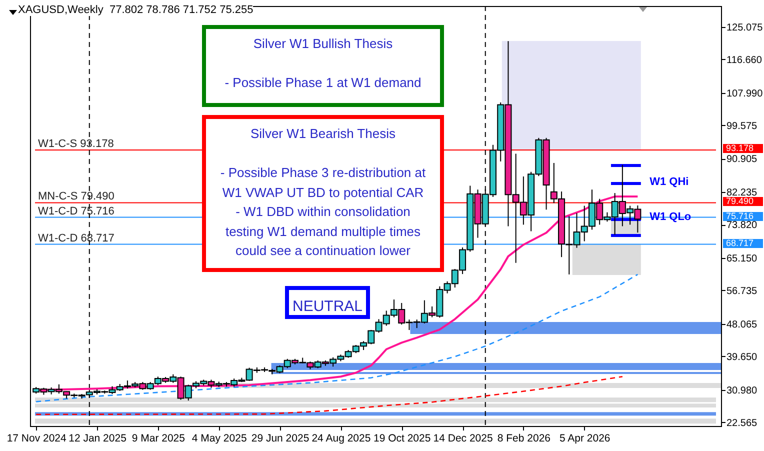 This screenshot has width=764, height=451. What do you see at coordinates (159, 438) in the screenshot?
I see `x-tick-label: 9 Mar 2025` at bounding box center [159, 438].